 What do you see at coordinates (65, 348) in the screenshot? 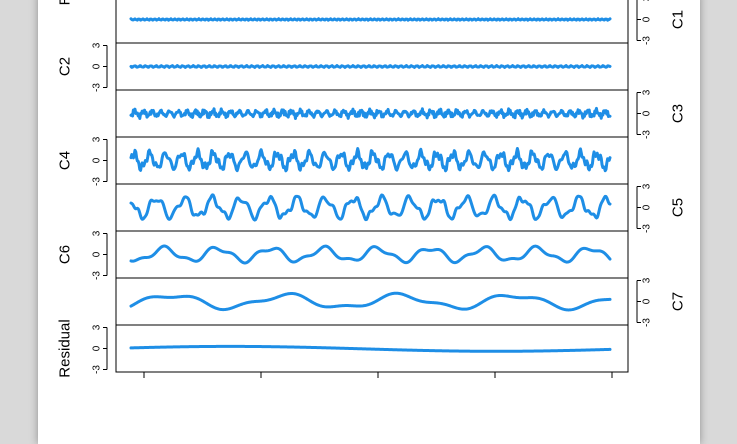
I see `panel-label: Residual` at bounding box center [65, 348].